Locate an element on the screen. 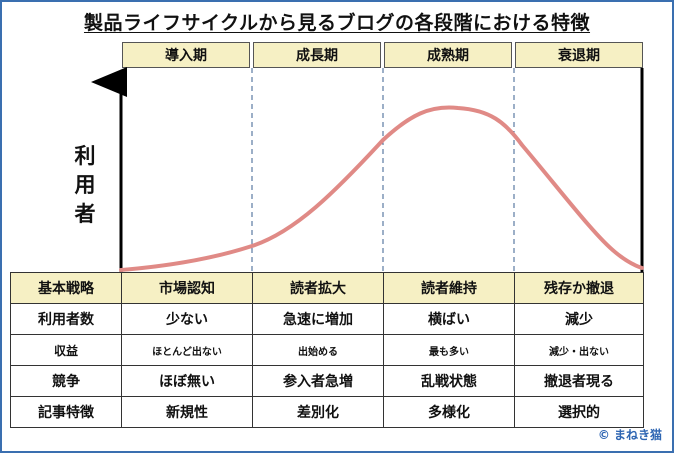  table-cell: 読者拡大 is located at coordinates (318, 288).